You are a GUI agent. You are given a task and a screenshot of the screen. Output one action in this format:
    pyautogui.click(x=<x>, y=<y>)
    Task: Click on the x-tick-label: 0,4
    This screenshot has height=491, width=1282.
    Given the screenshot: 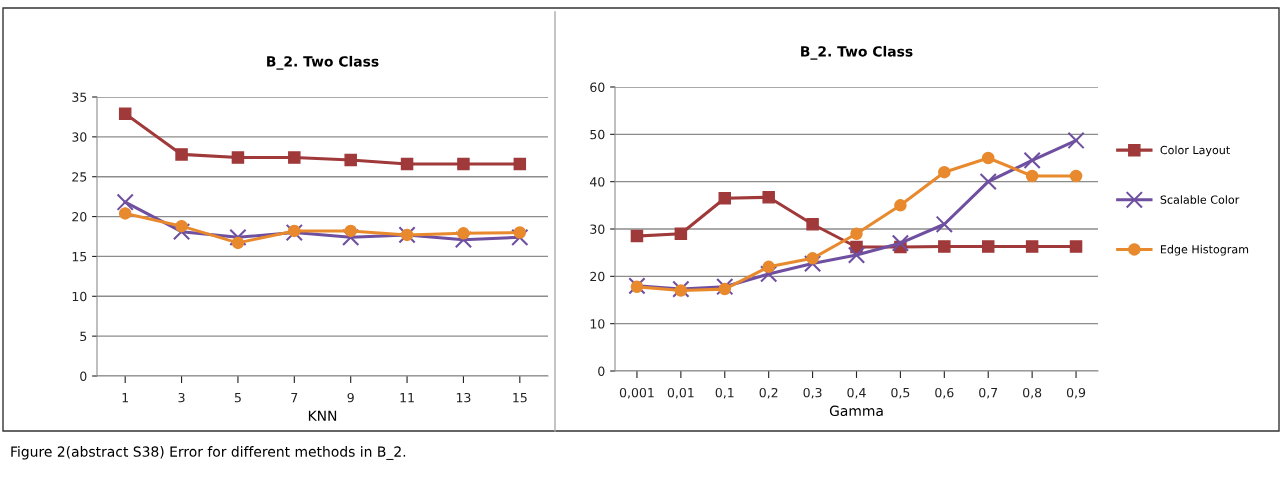 What is the action you would take?
    pyautogui.click(x=856, y=393)
    